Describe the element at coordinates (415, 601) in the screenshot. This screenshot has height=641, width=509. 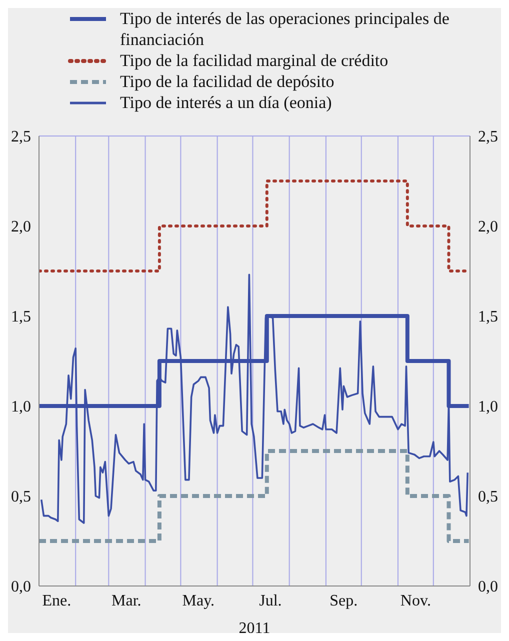
I see `x-tick-label: Nov.` at that location.